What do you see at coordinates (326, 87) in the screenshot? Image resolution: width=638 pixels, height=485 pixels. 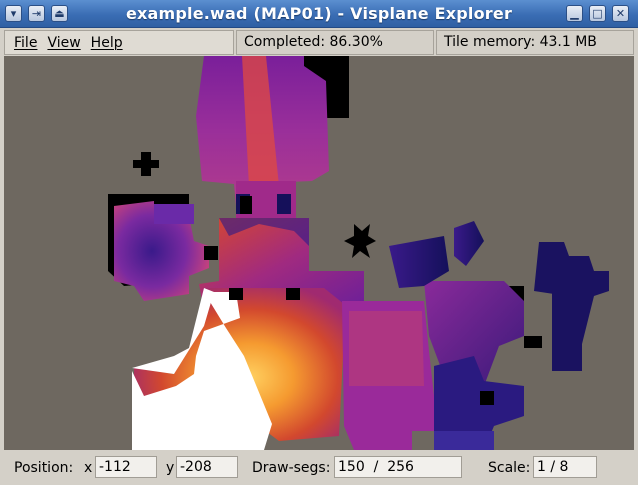 I see `void-region` at bounding box center [326, 87].